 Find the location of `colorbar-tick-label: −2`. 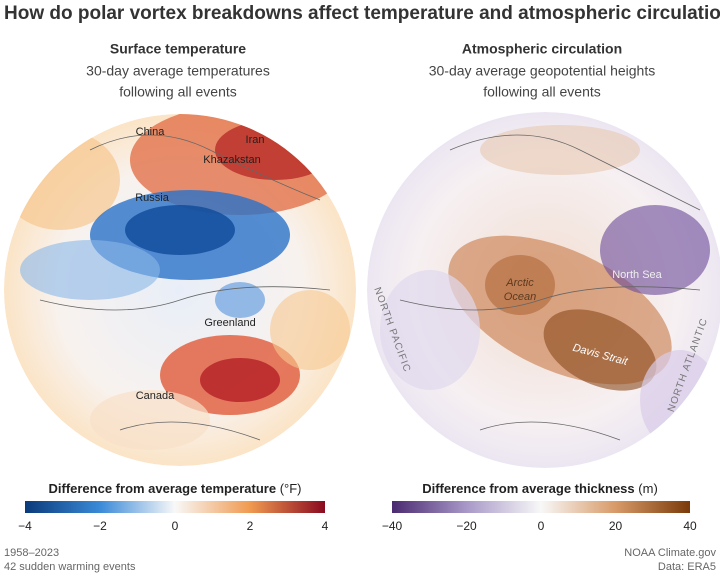

colorbar-tick-label: −2 is located at coordinates (100, 526).